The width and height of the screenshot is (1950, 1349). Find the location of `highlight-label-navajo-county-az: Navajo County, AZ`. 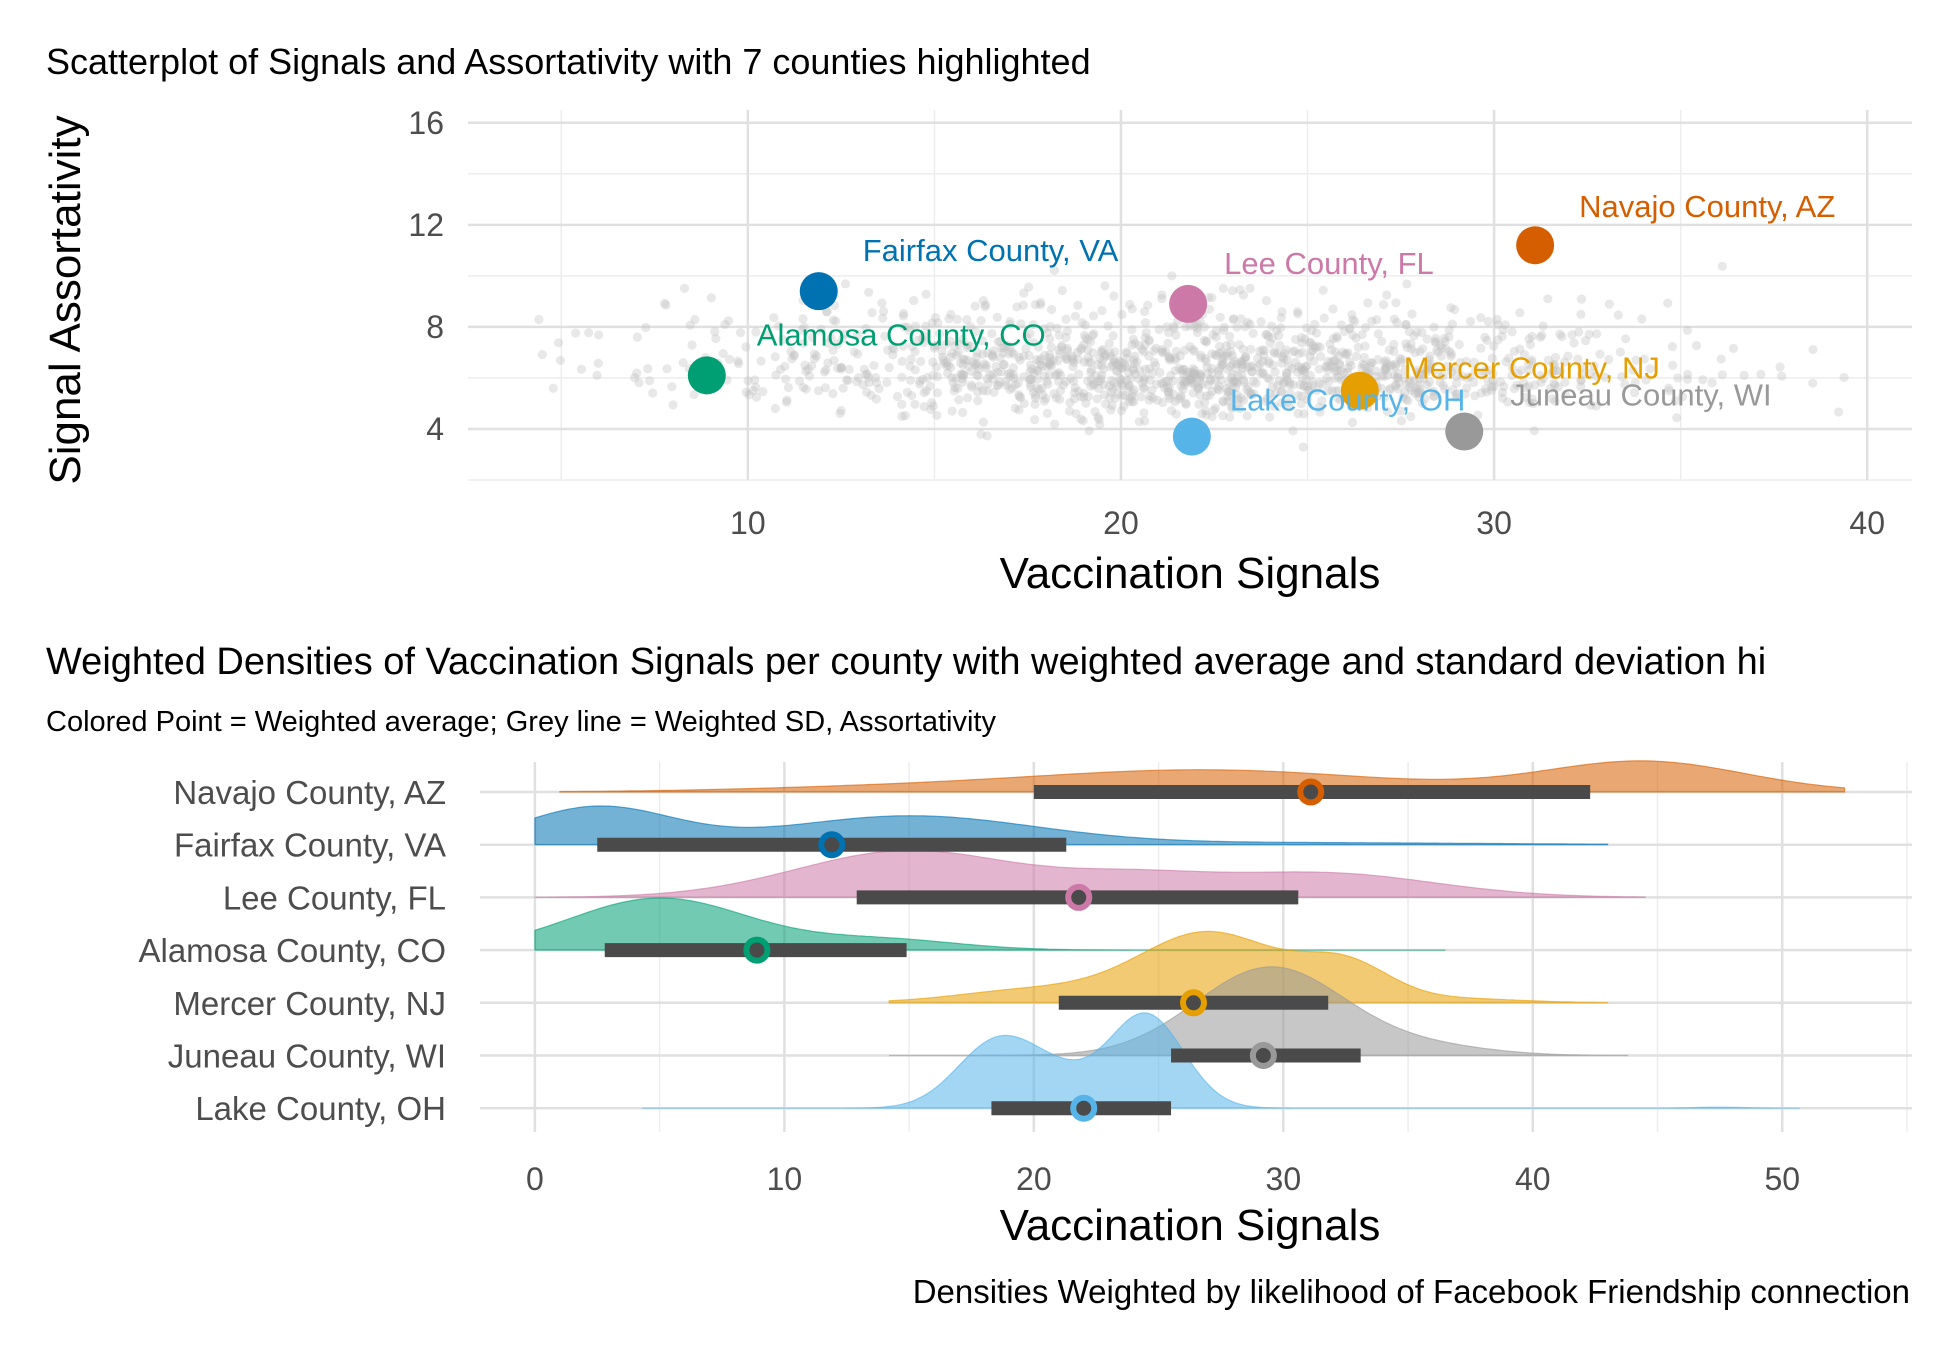

highlight-label-navajo-county-az: Navajo County, AZ is located at coordinates (1707, 206).